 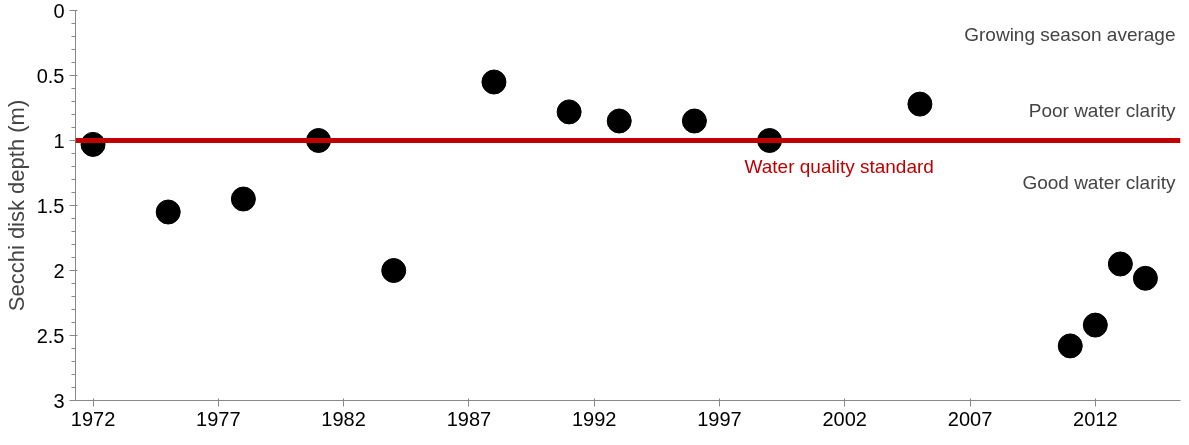 What do you see at coordinates (59, 11) in the screenshot?
I see `y-tick-label: 0` at bounding box center [59, 11].